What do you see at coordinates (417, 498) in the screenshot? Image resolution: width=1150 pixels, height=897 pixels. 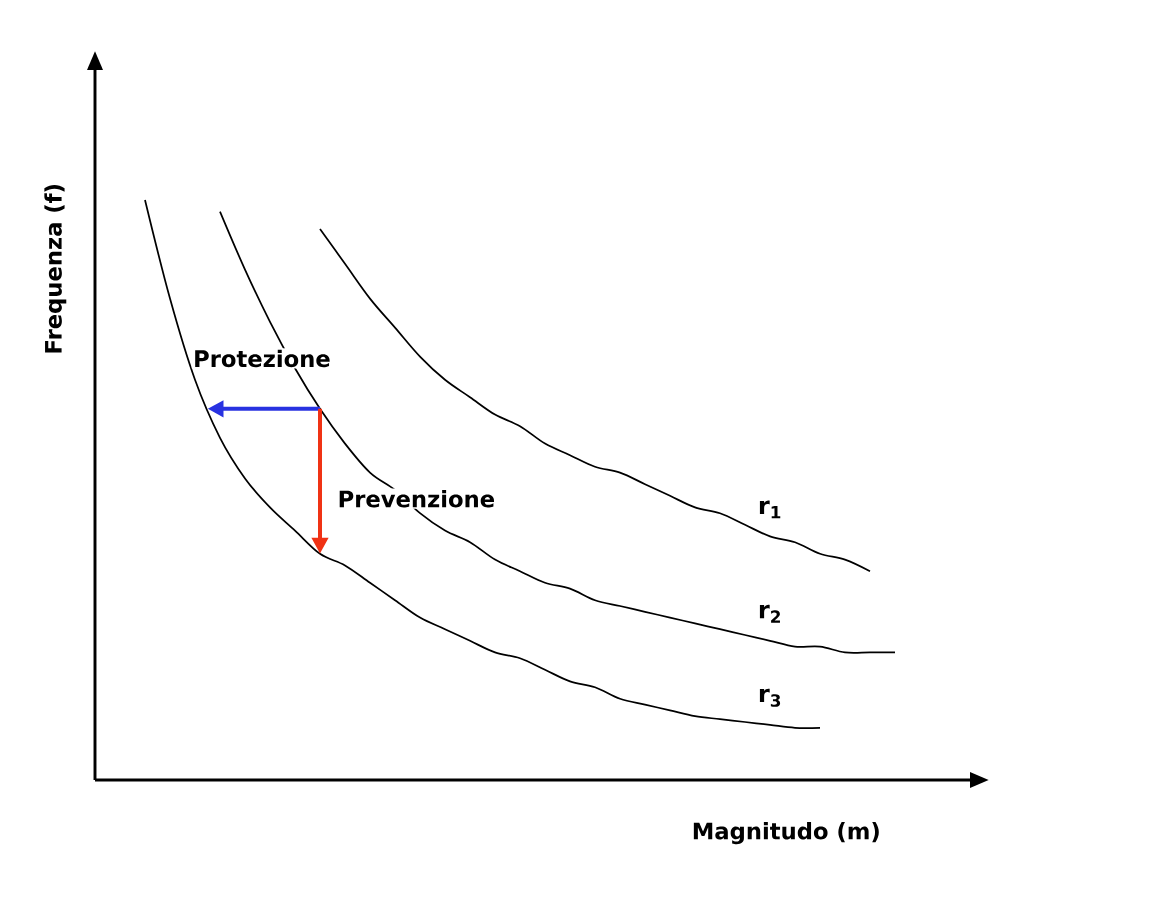 I see `annotation: Prevenzione` at bounding box center [417, 498].